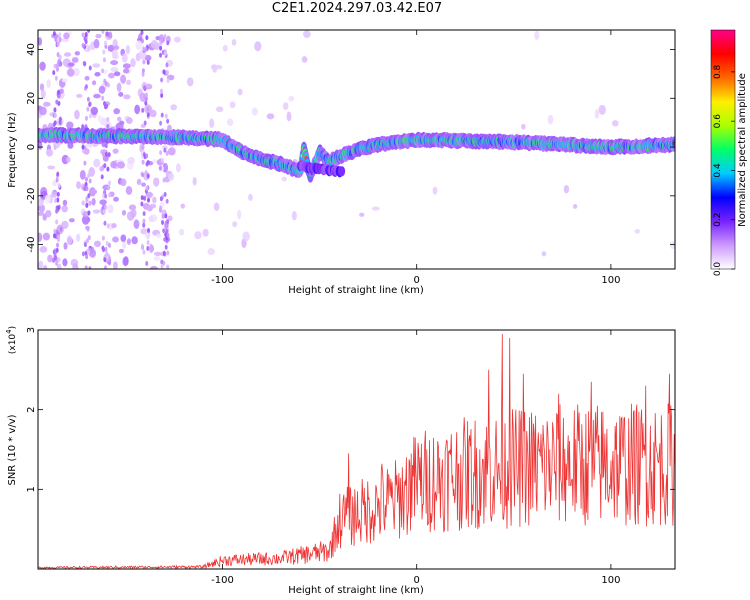 This screenshot has width=750, height=600. What do you see at coordinates (718, 170) in the screenshot?
I see `colorbar-tick-label: 0.4` at bounding box center [718, 170].